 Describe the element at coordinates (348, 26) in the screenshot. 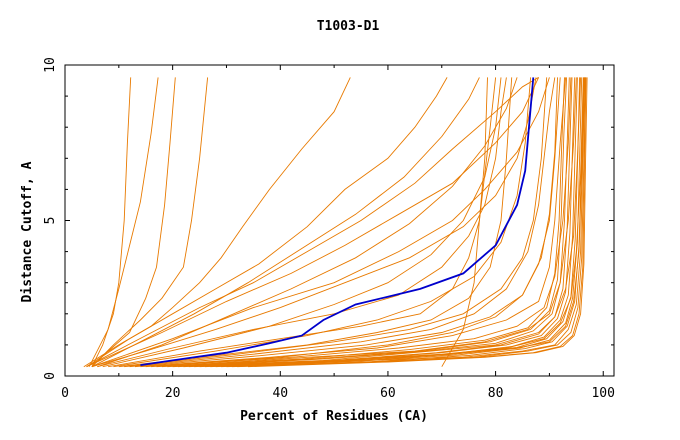

I see `chart-title: T1003-D1` at that location.